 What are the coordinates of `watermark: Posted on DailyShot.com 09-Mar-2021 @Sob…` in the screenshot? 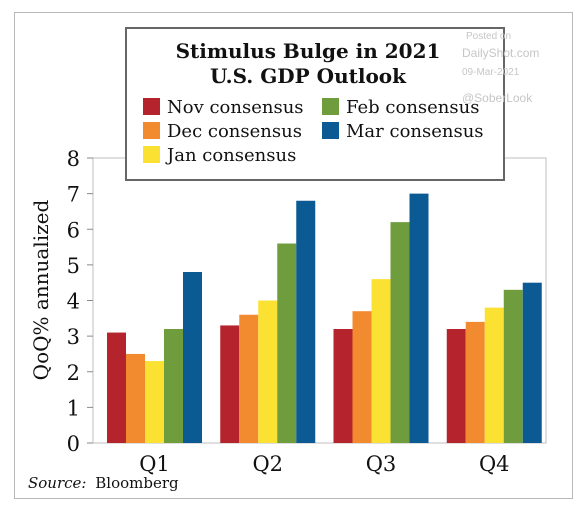 It's located at (500, 68).